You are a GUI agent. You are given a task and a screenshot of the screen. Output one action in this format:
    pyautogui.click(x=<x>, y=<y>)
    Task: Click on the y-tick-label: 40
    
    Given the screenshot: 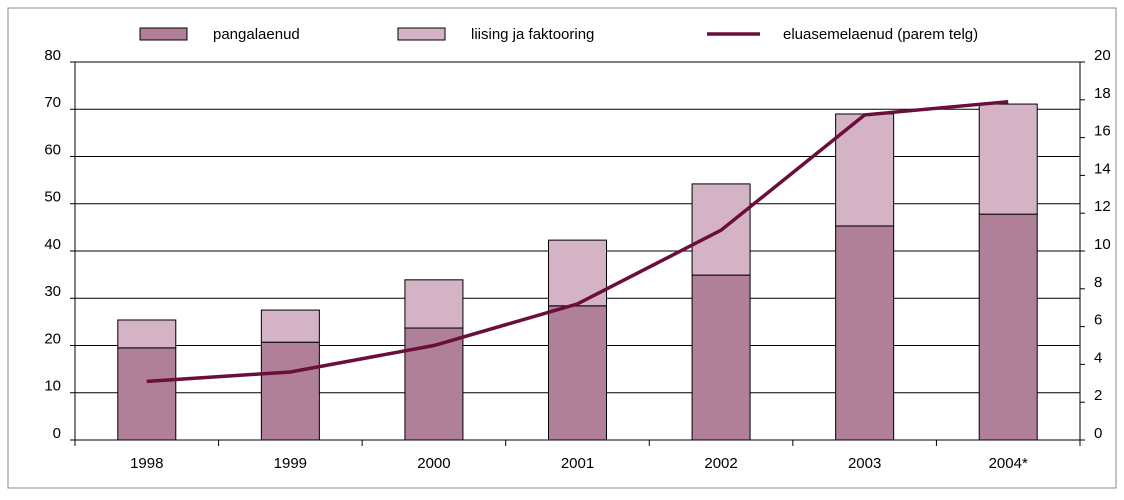 What is the action you would take?
    pyautogui.click(x=52, y=244)
    